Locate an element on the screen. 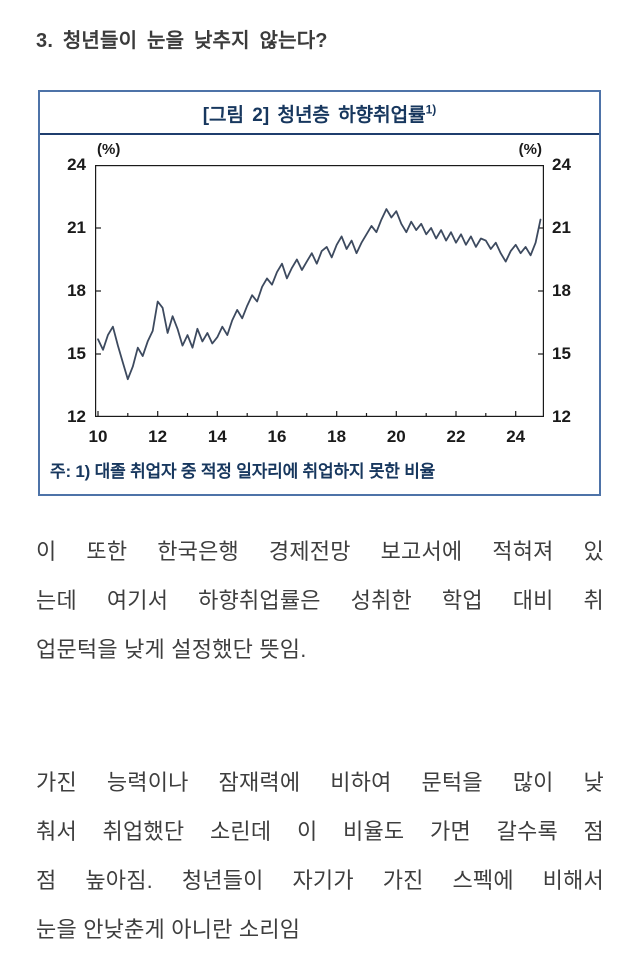  y-axis-label-left: 21 is located at coordinates (76, 227).